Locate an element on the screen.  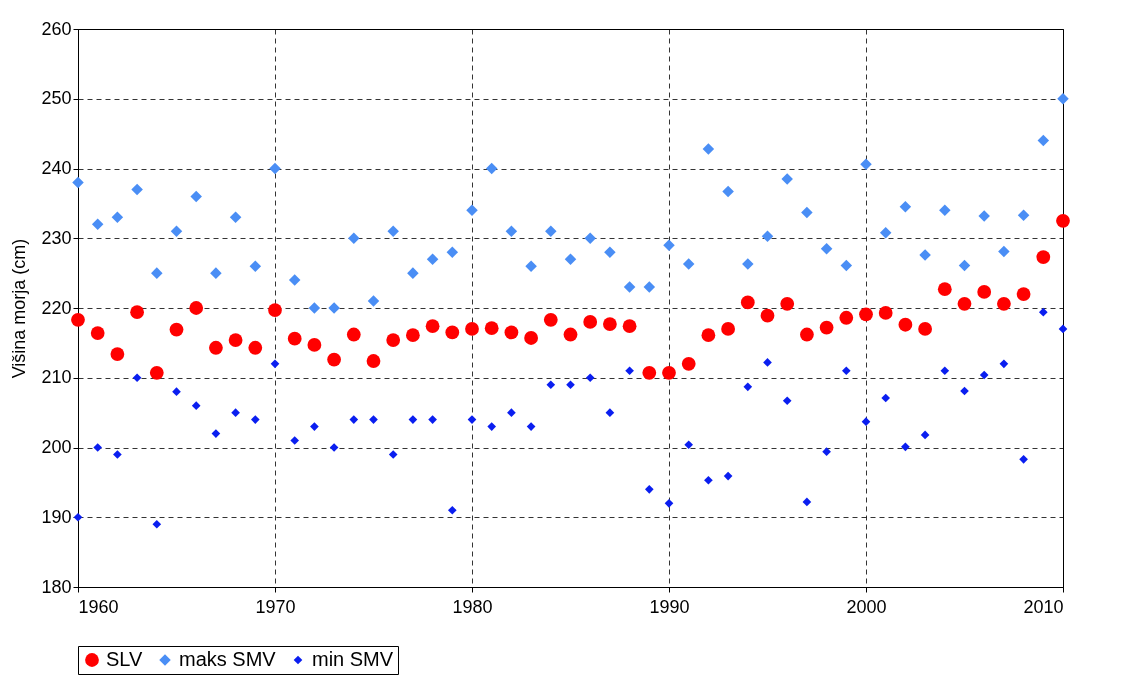
x-tick-label: 1960 is located at coordinates (98, 606).